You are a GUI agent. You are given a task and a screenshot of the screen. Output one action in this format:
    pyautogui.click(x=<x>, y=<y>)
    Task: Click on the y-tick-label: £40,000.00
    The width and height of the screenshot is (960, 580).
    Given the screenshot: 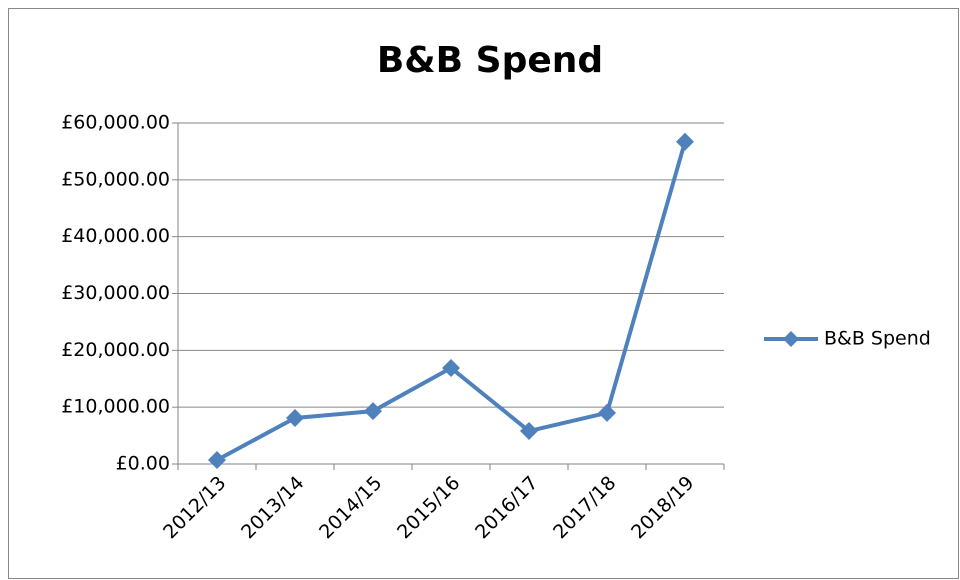 What is the action you would take?
    pyautogui.click(x=115, y=236)
    